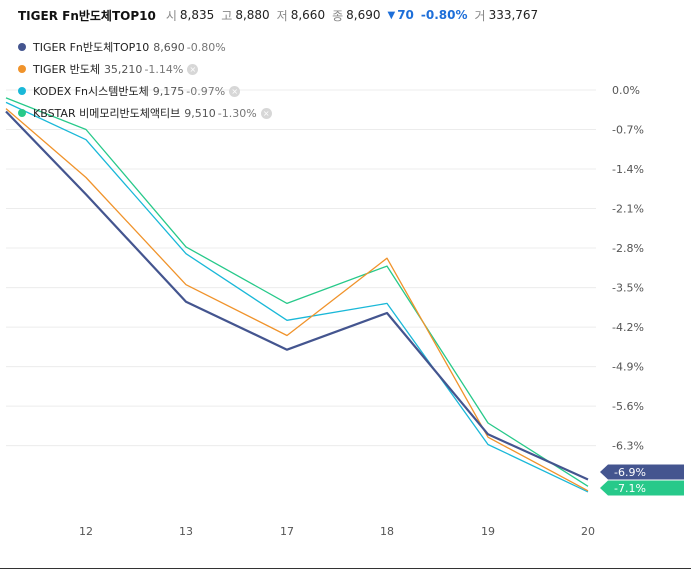  Describe the element at coordinates (588, 531) in the screenshot. I see `x-tick-label: 20` at that location.